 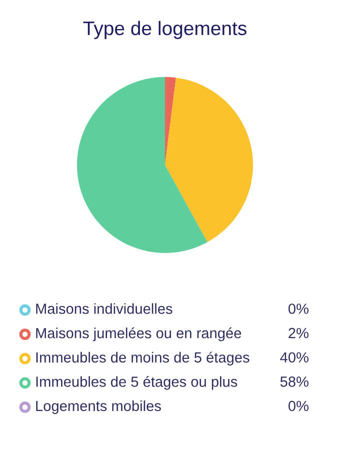 I want to click on data-label: 58%, so click(x=294, y=381).